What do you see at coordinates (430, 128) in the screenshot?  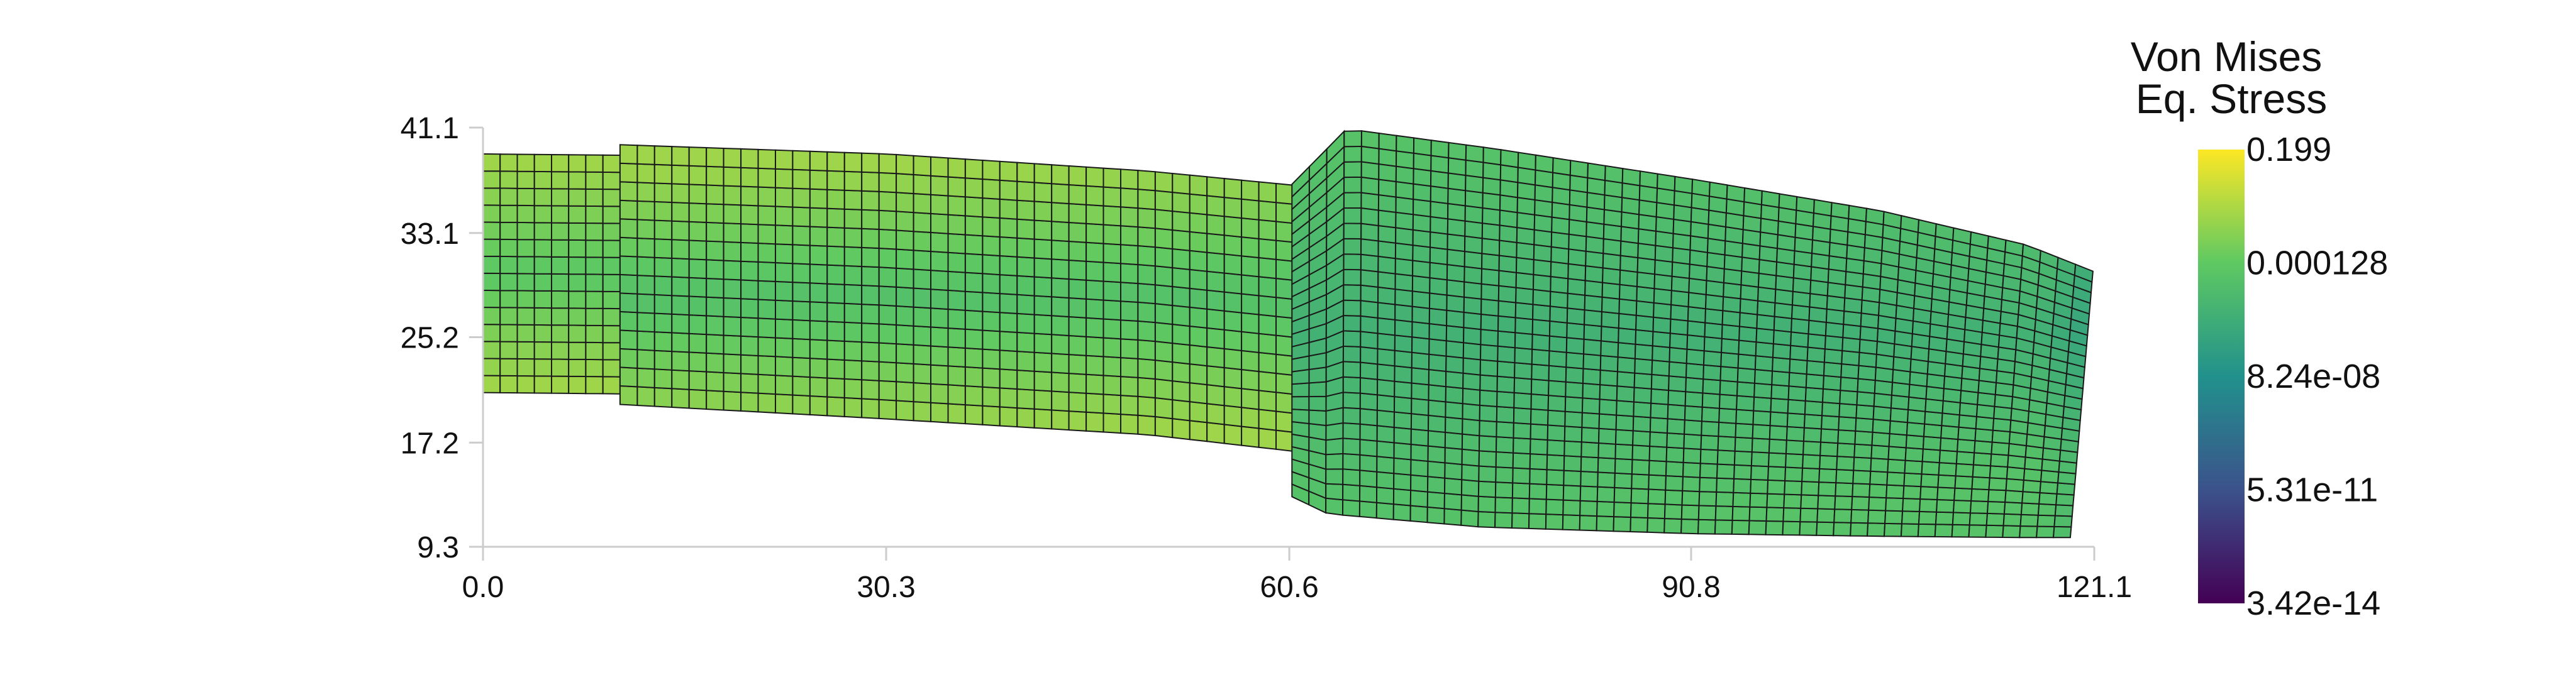 I see `y-tick-label: 41.1` at bounding box center [430, 128].